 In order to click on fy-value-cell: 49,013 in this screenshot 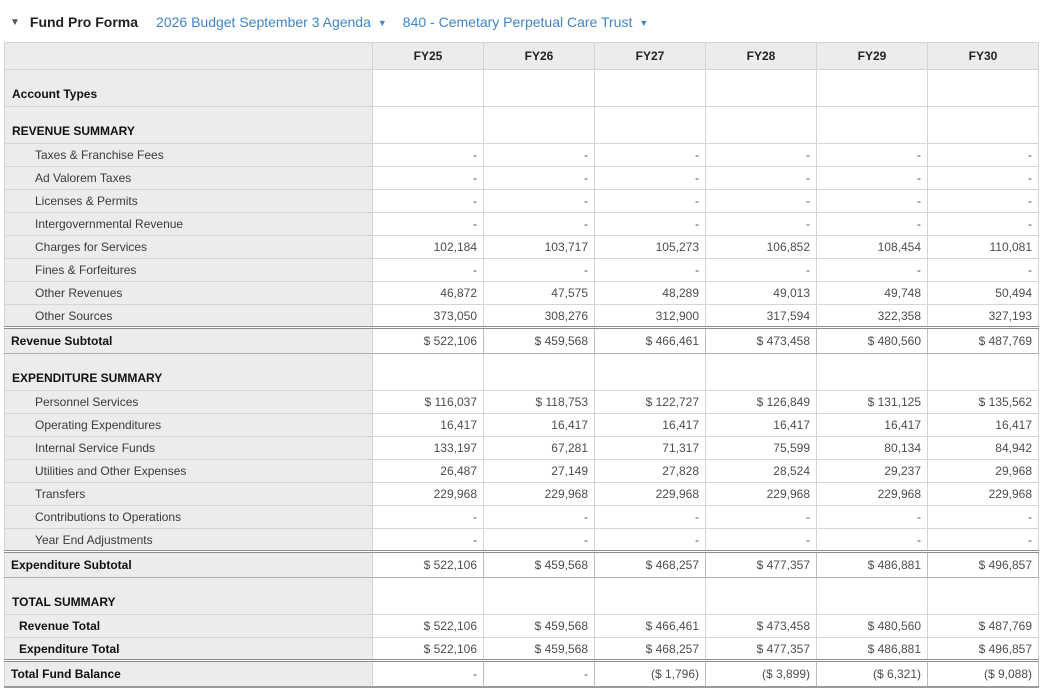, I will do `click(761, 293)`.